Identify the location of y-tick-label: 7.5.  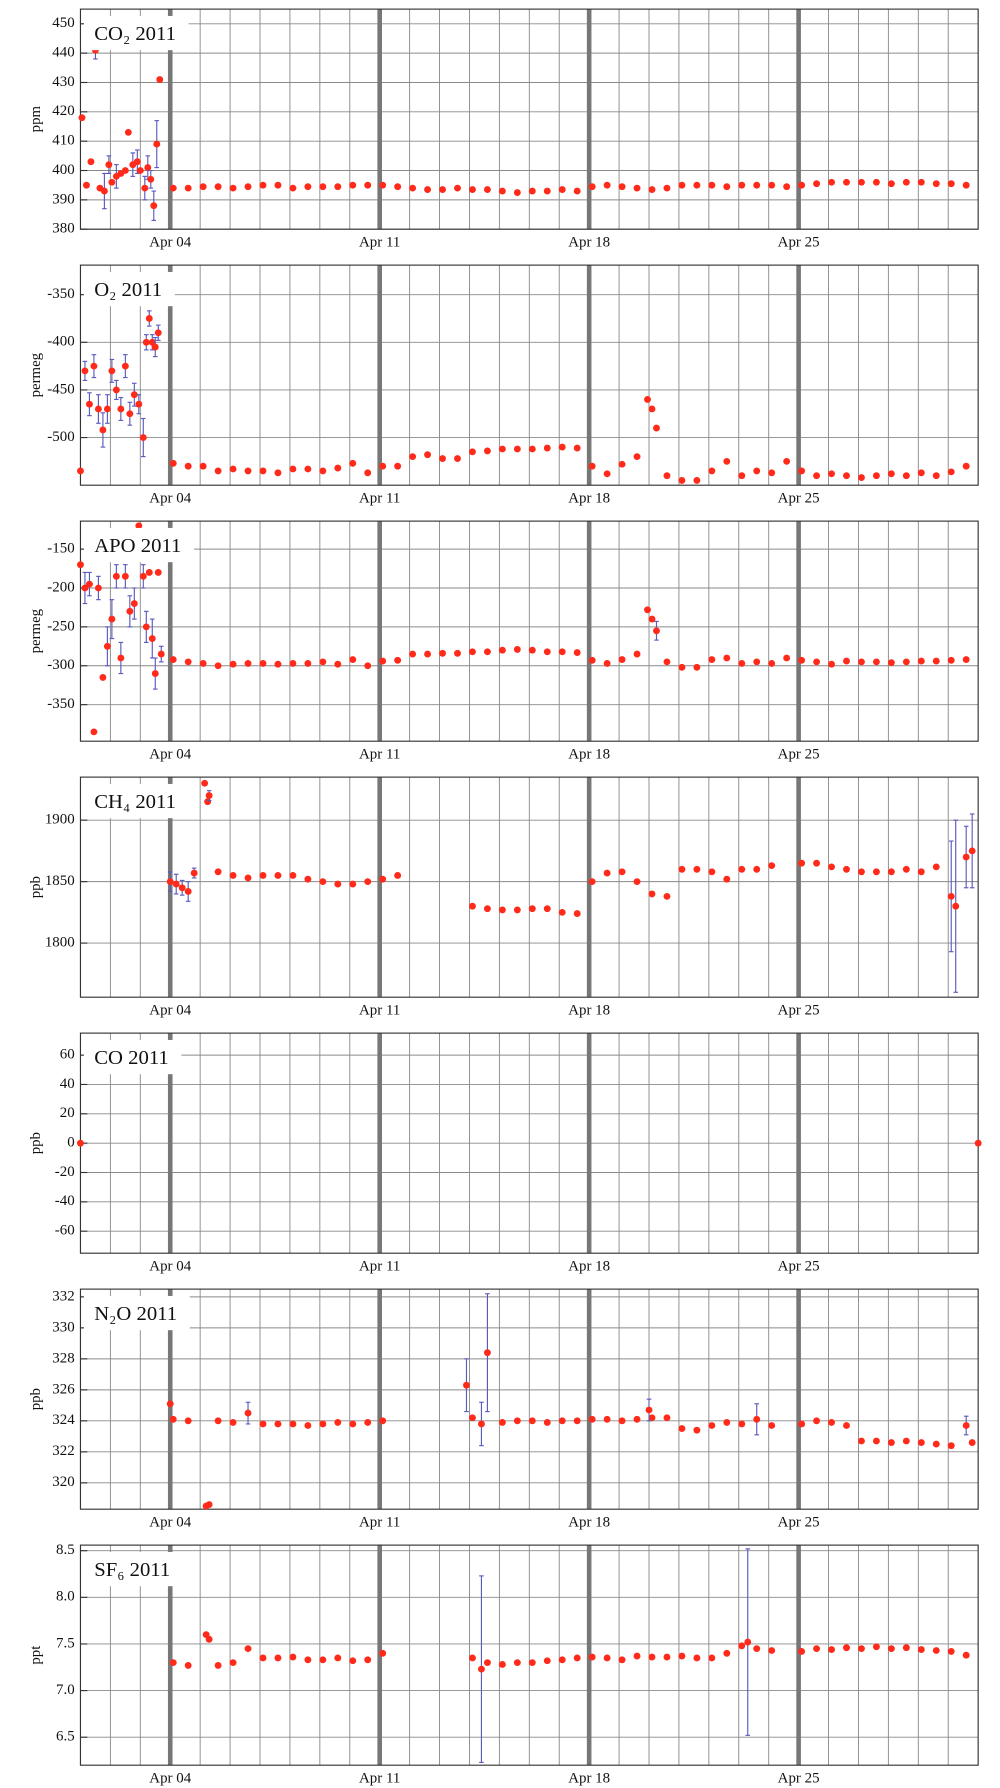
(65, 1643).